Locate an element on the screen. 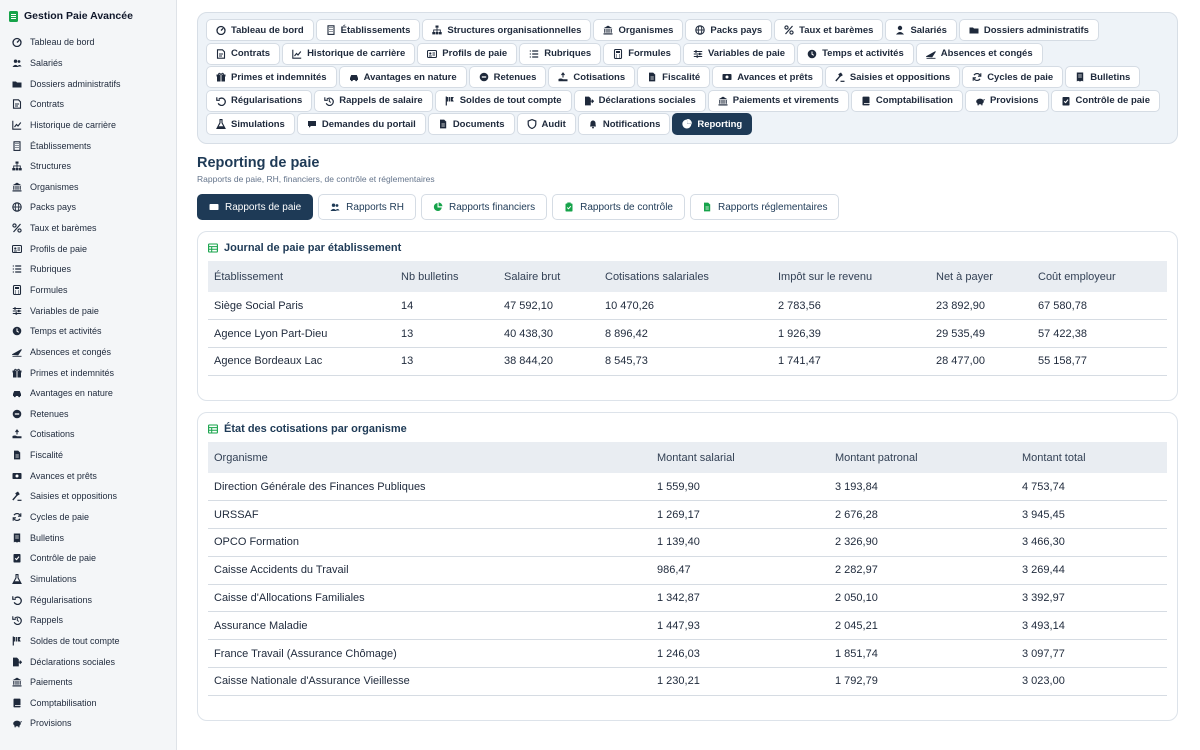 The image size is (1200, 750). tab-label: Avantages en nature is located at coordinates (410, 77).